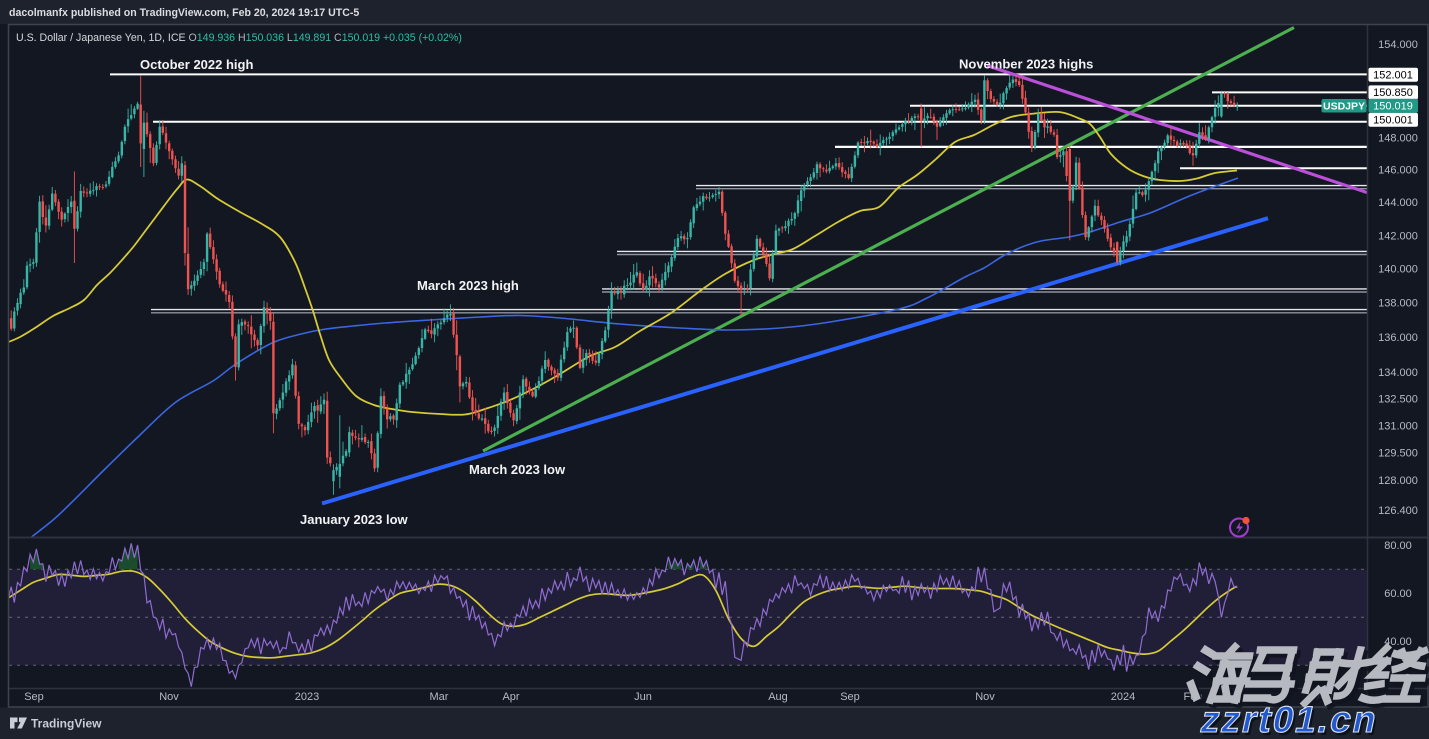  Describe the element at coordinates (1398, 454) in the screenshot. I see `svg-text: 129.500` at that location.